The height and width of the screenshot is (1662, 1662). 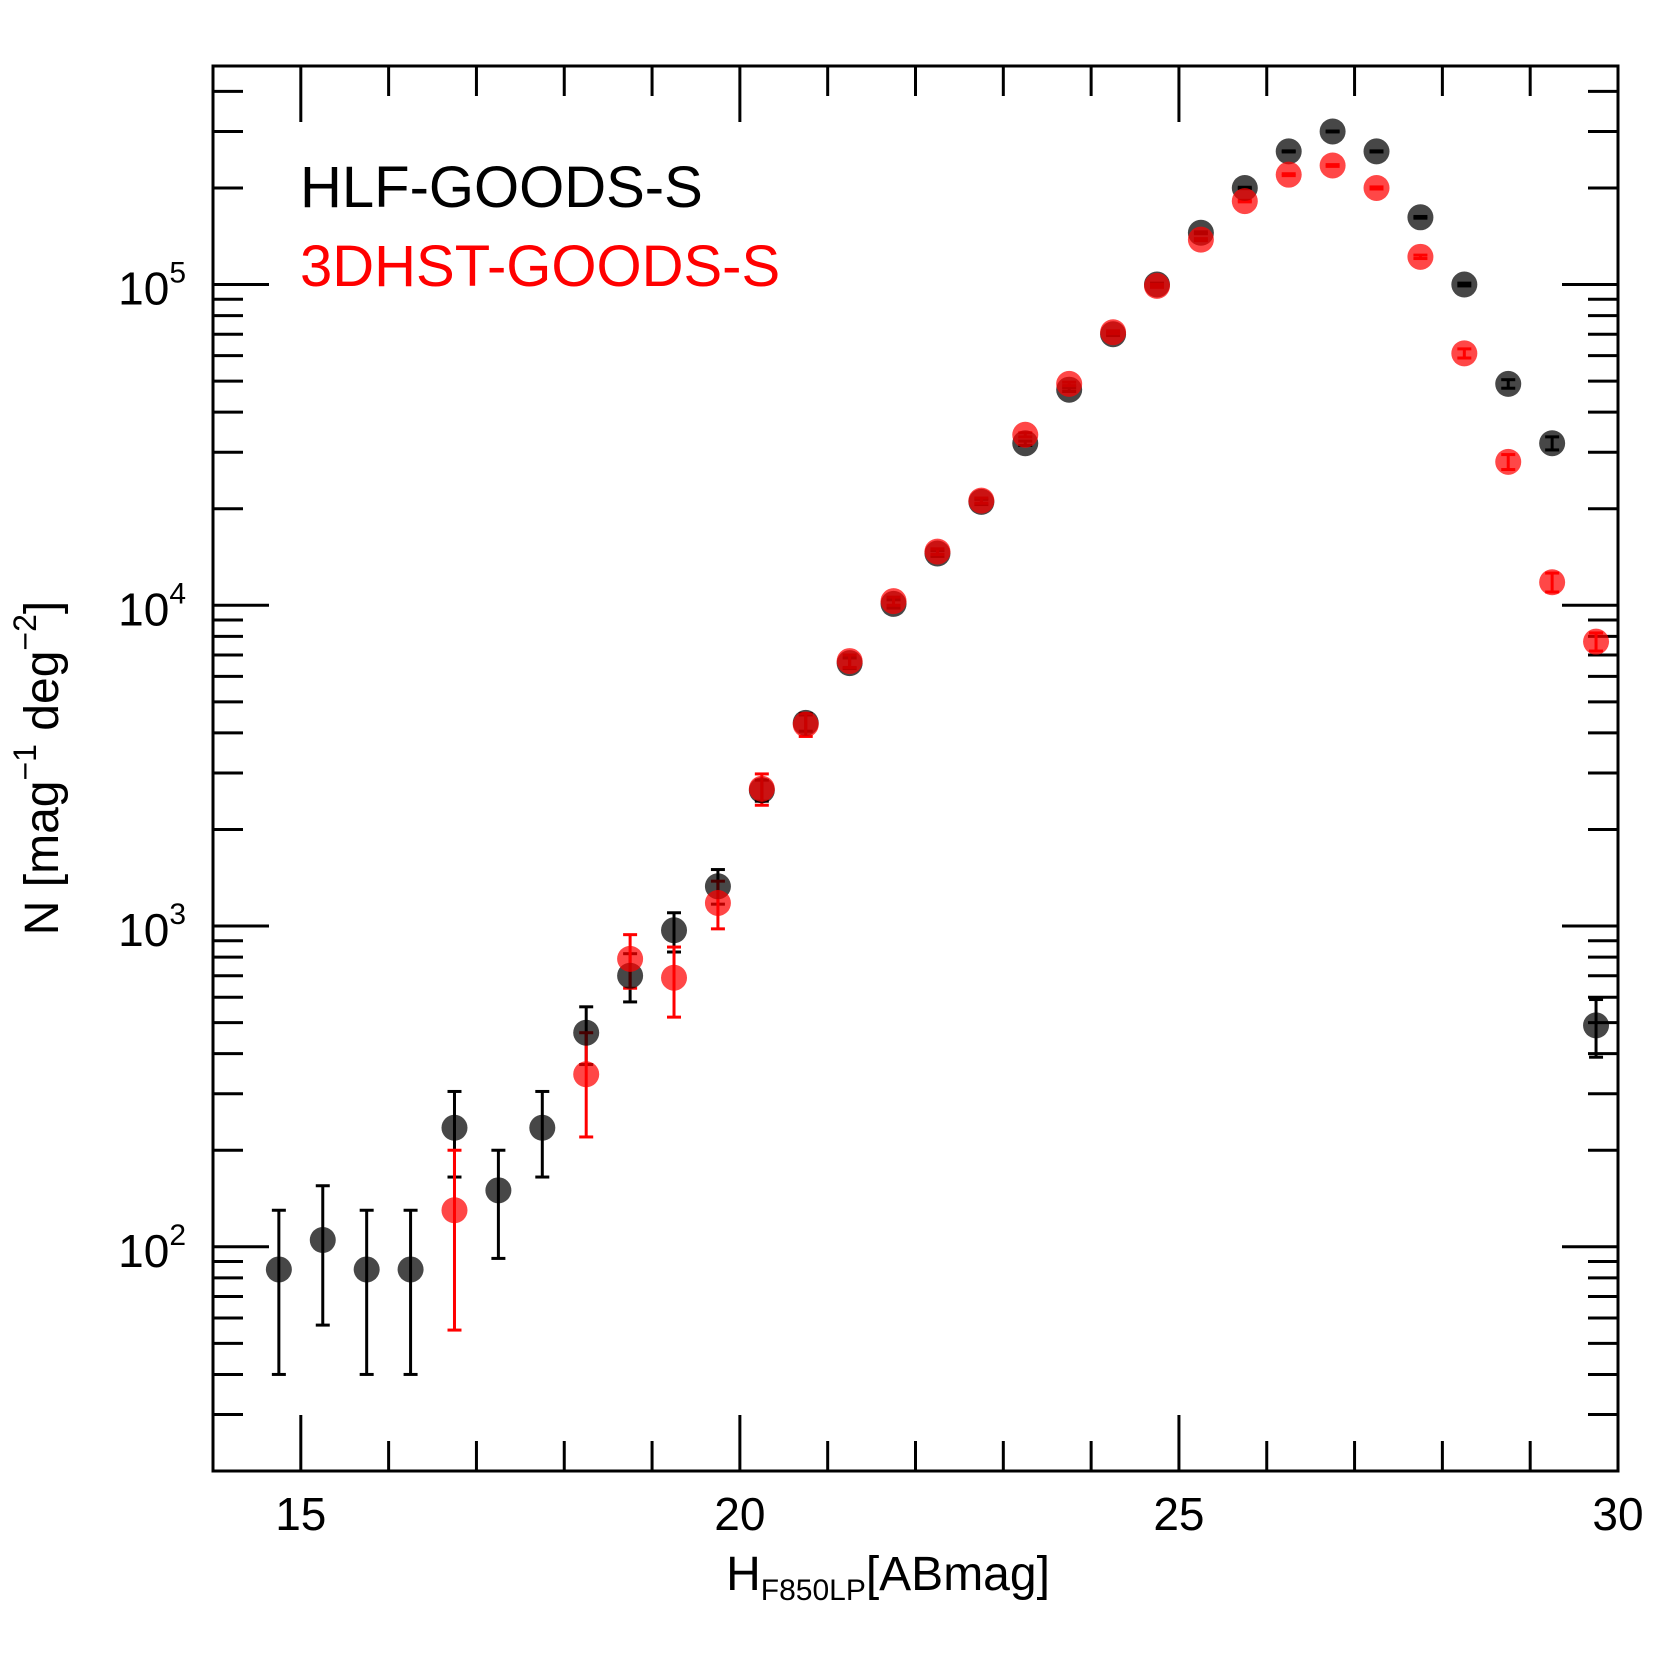 I want to click on y-axis-label: N [mag−1 deg−2], so click(x=38, y=768).